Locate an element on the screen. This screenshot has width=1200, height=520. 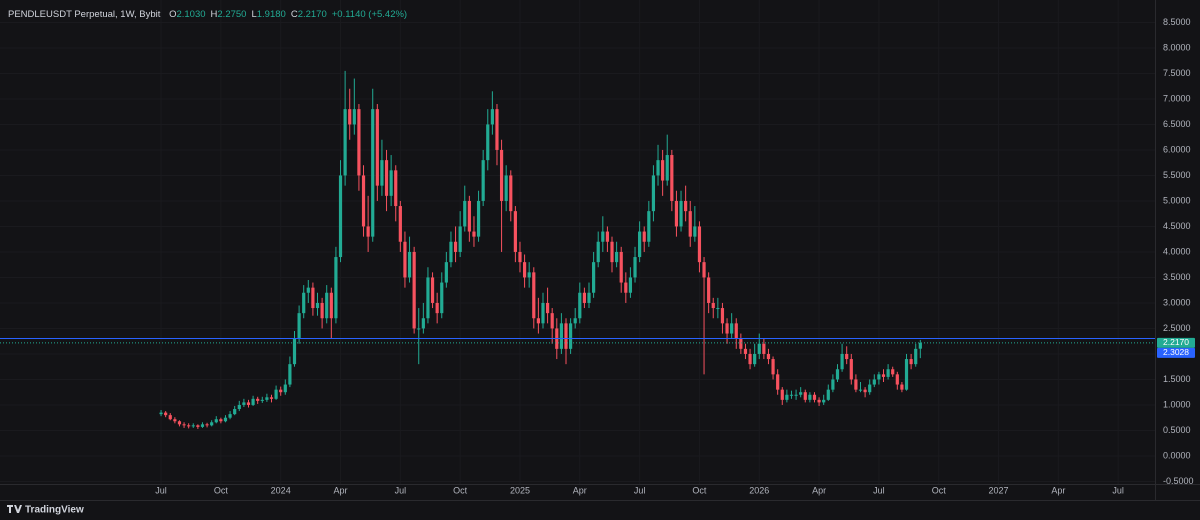
y-tick-label: 3.0000 is located at coordinates (1177, 302).